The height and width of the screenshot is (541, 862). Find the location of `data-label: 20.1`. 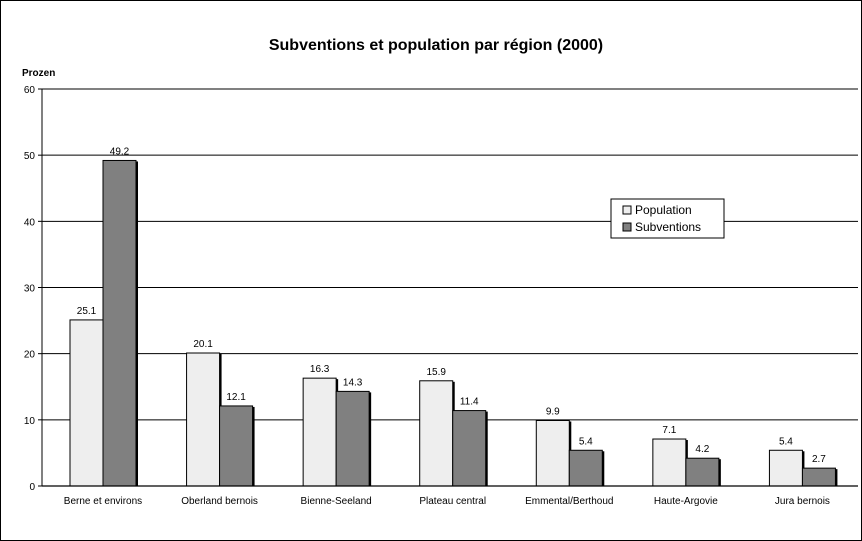

data-label: 20.1 is located at coordinates (203, 344).